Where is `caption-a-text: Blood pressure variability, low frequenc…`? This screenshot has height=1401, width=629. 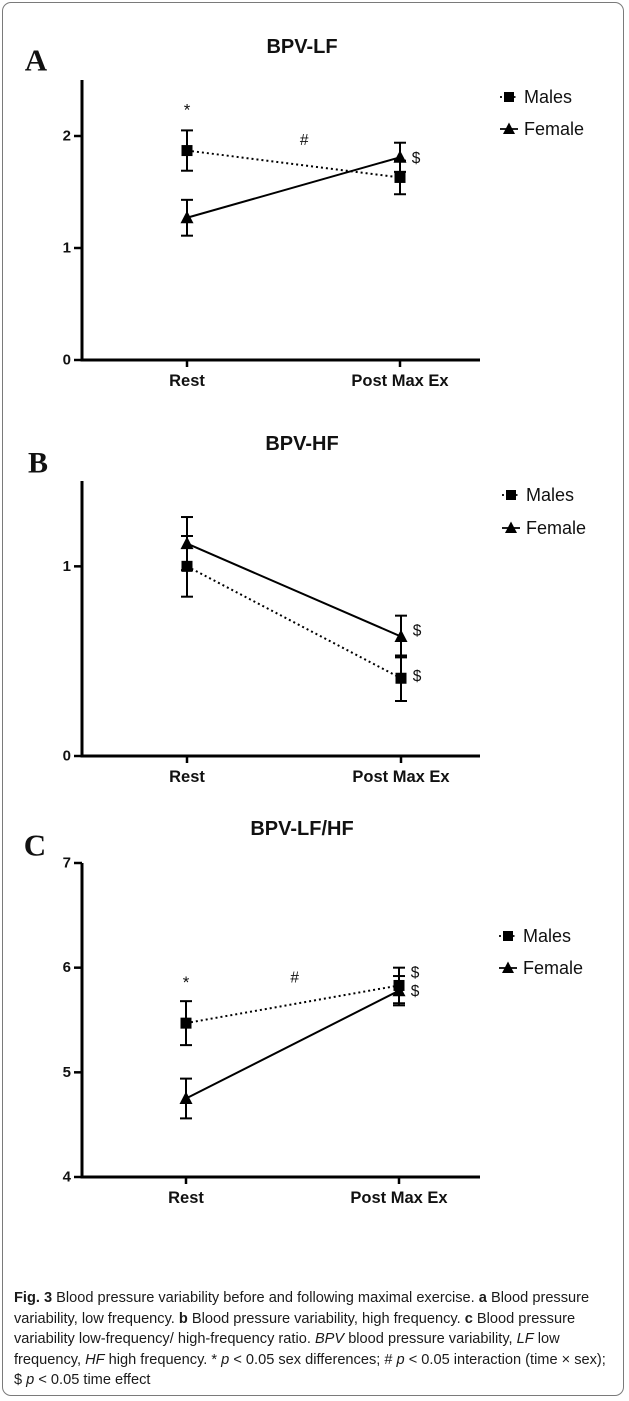
caption-a-text: Blood pressure variability, low frequenc… is located at coordinates (302, 1308).